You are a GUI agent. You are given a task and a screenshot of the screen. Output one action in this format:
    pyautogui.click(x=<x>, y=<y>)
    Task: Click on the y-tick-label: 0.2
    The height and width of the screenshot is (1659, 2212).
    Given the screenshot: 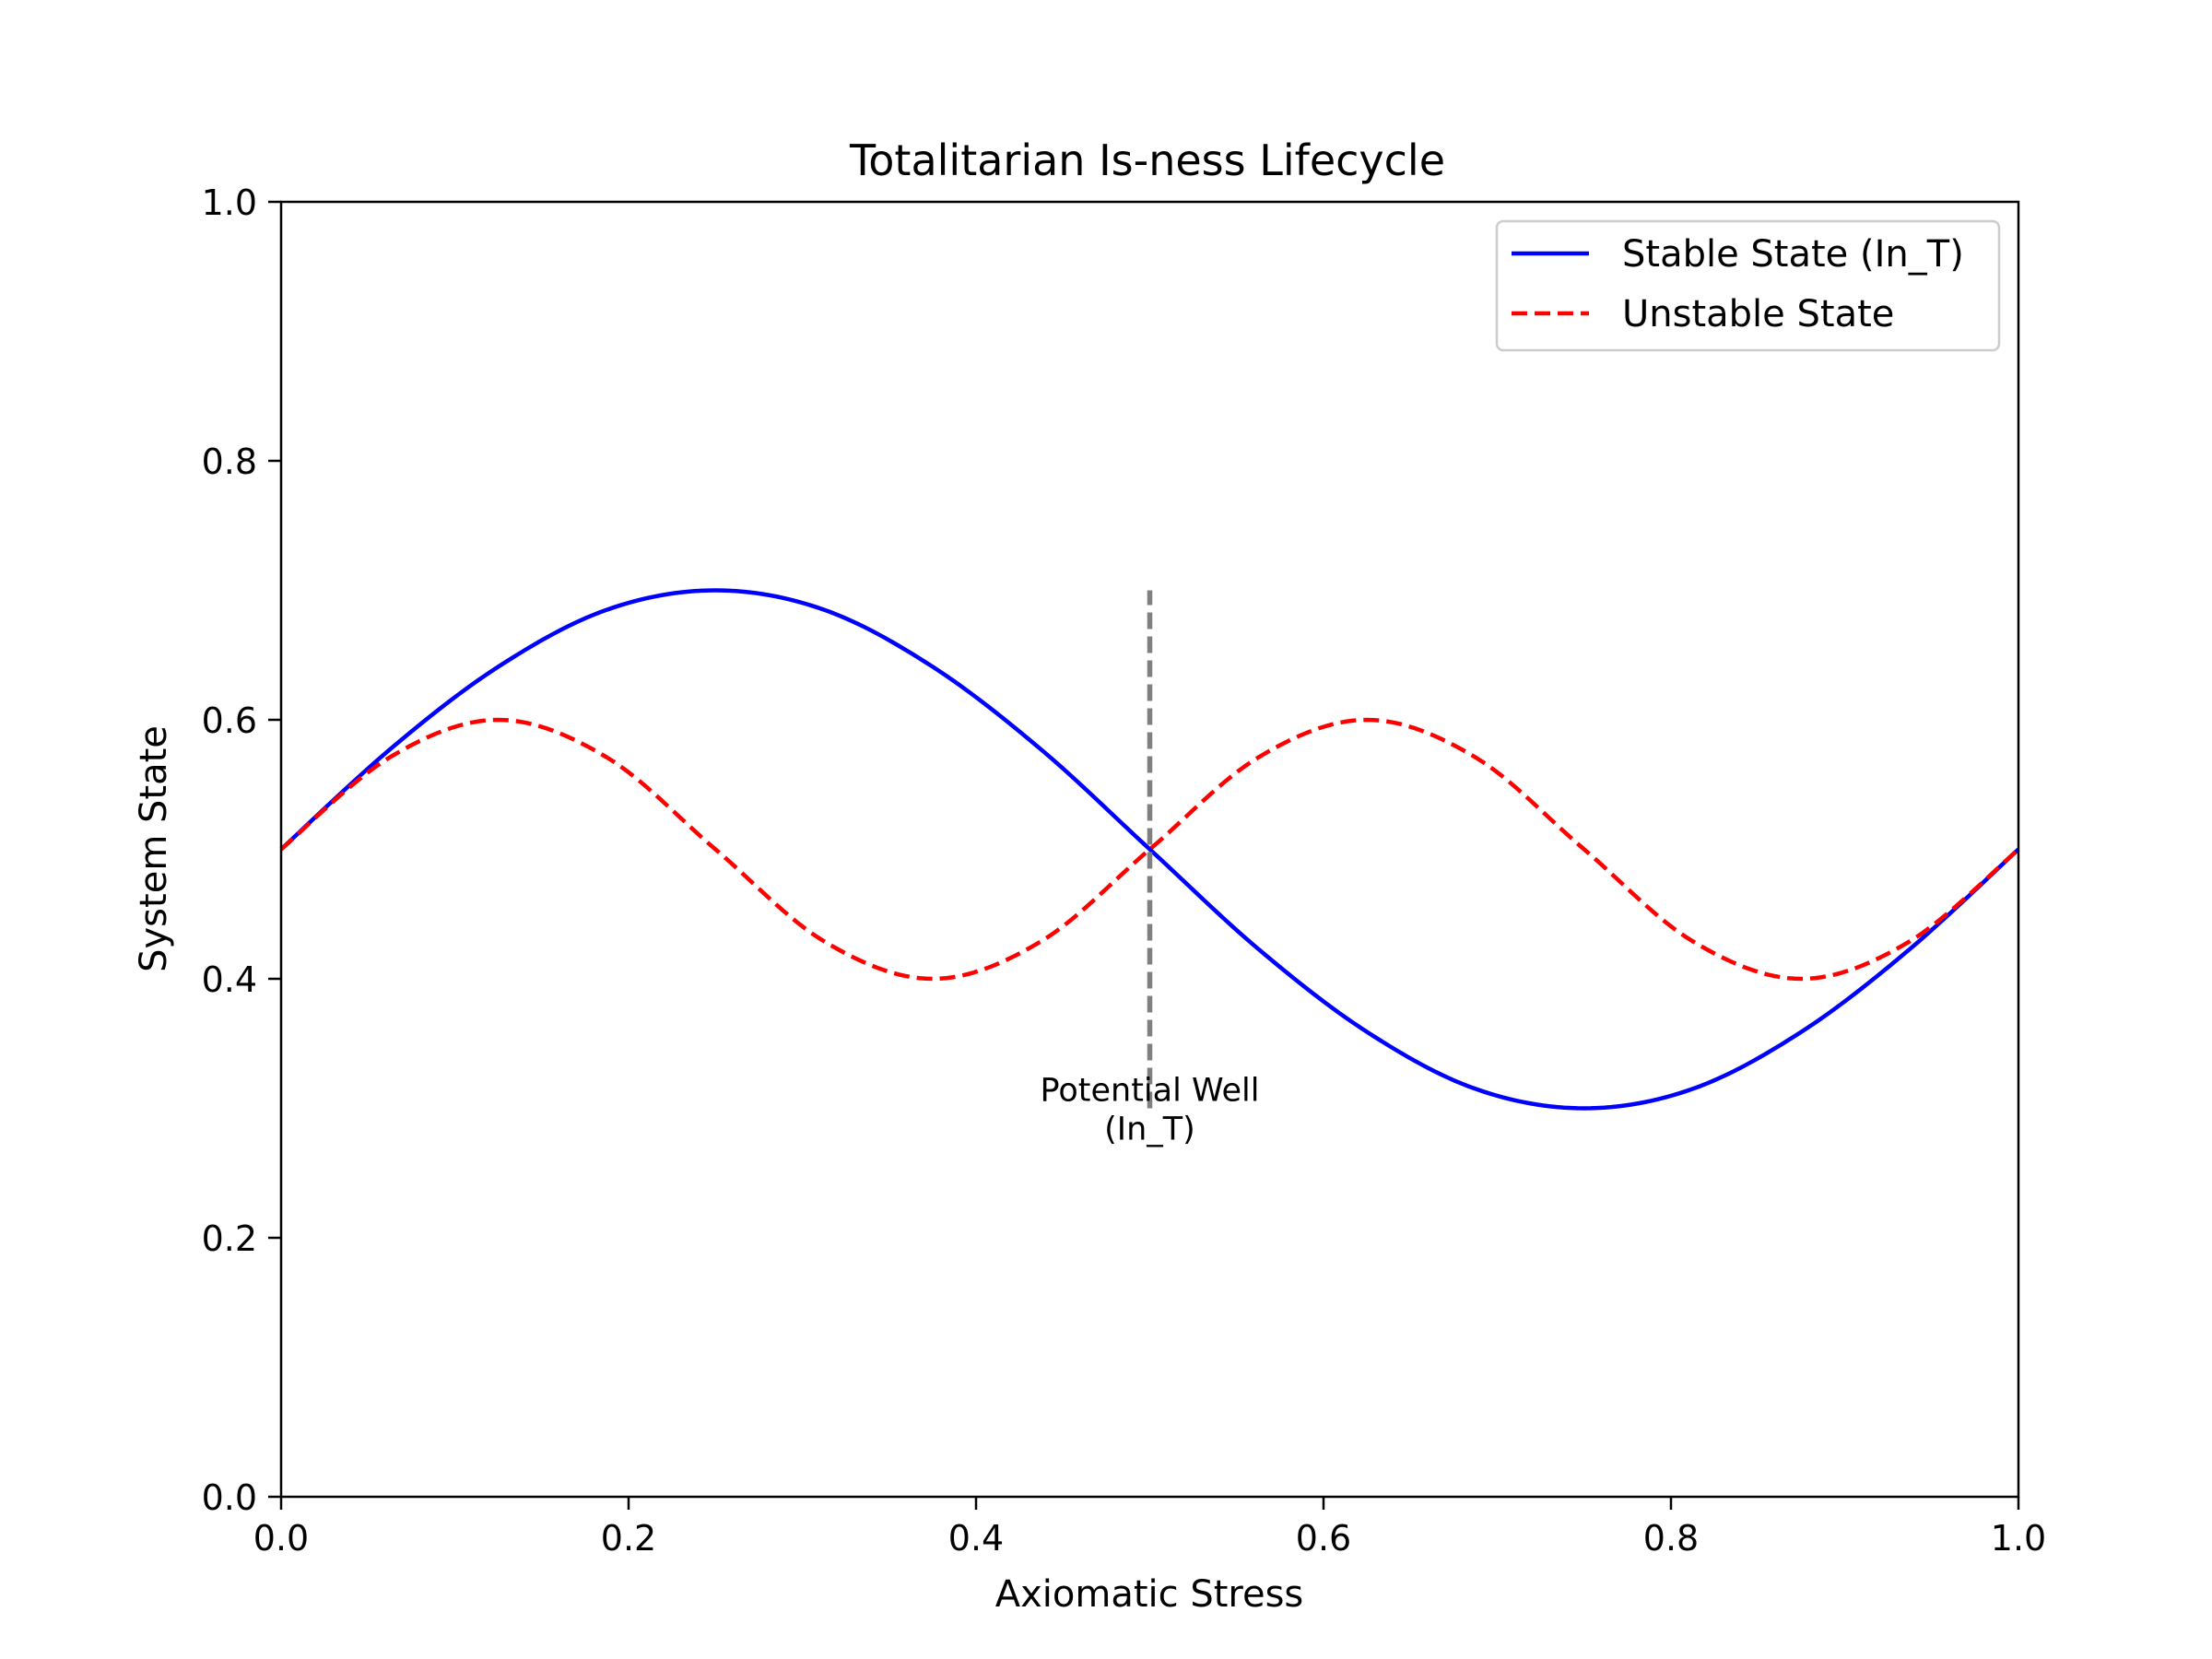 What is the action you would take?
    pyautogui.click(x=229, y=1238)
    